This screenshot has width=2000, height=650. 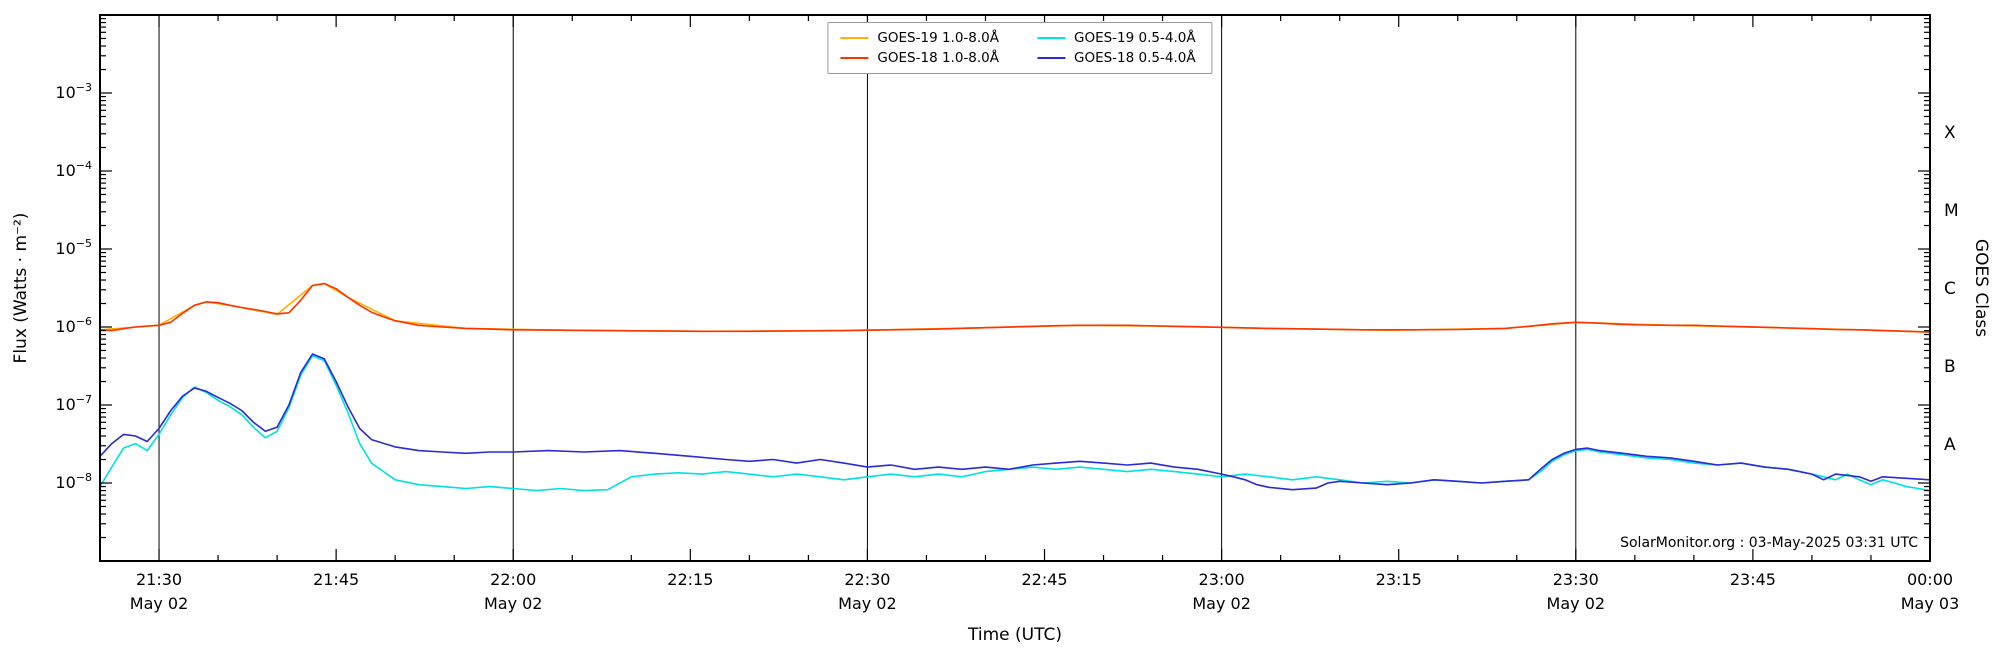 I want to click on legend-swatch-goes18-long, so click(x=854, y=58).